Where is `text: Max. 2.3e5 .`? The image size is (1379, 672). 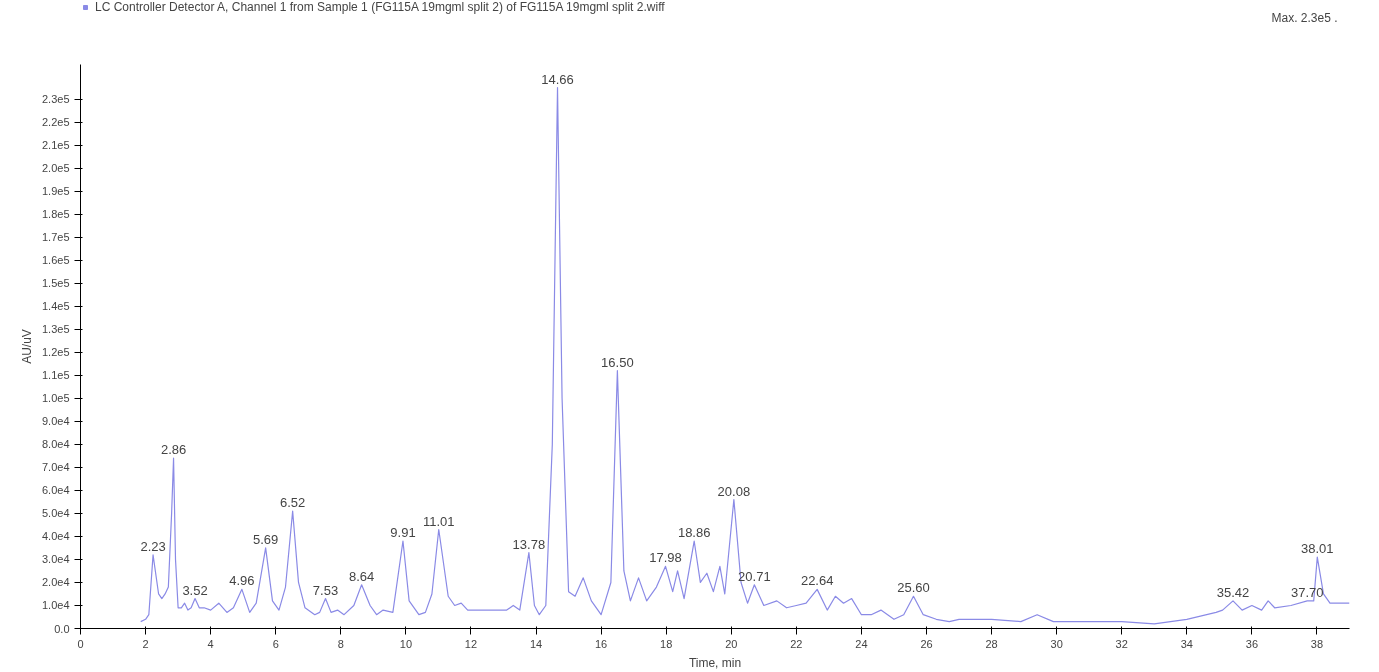
text: Max. 2.3e5 . is located at coordinates (1304, 17).